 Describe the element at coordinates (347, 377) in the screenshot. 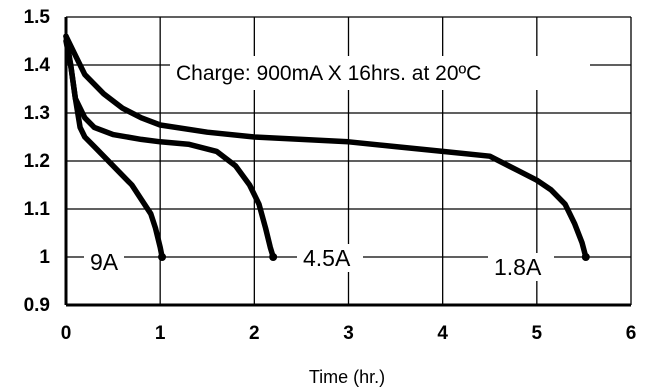

I see `x-axis-label: Time (hr.)` at that location.